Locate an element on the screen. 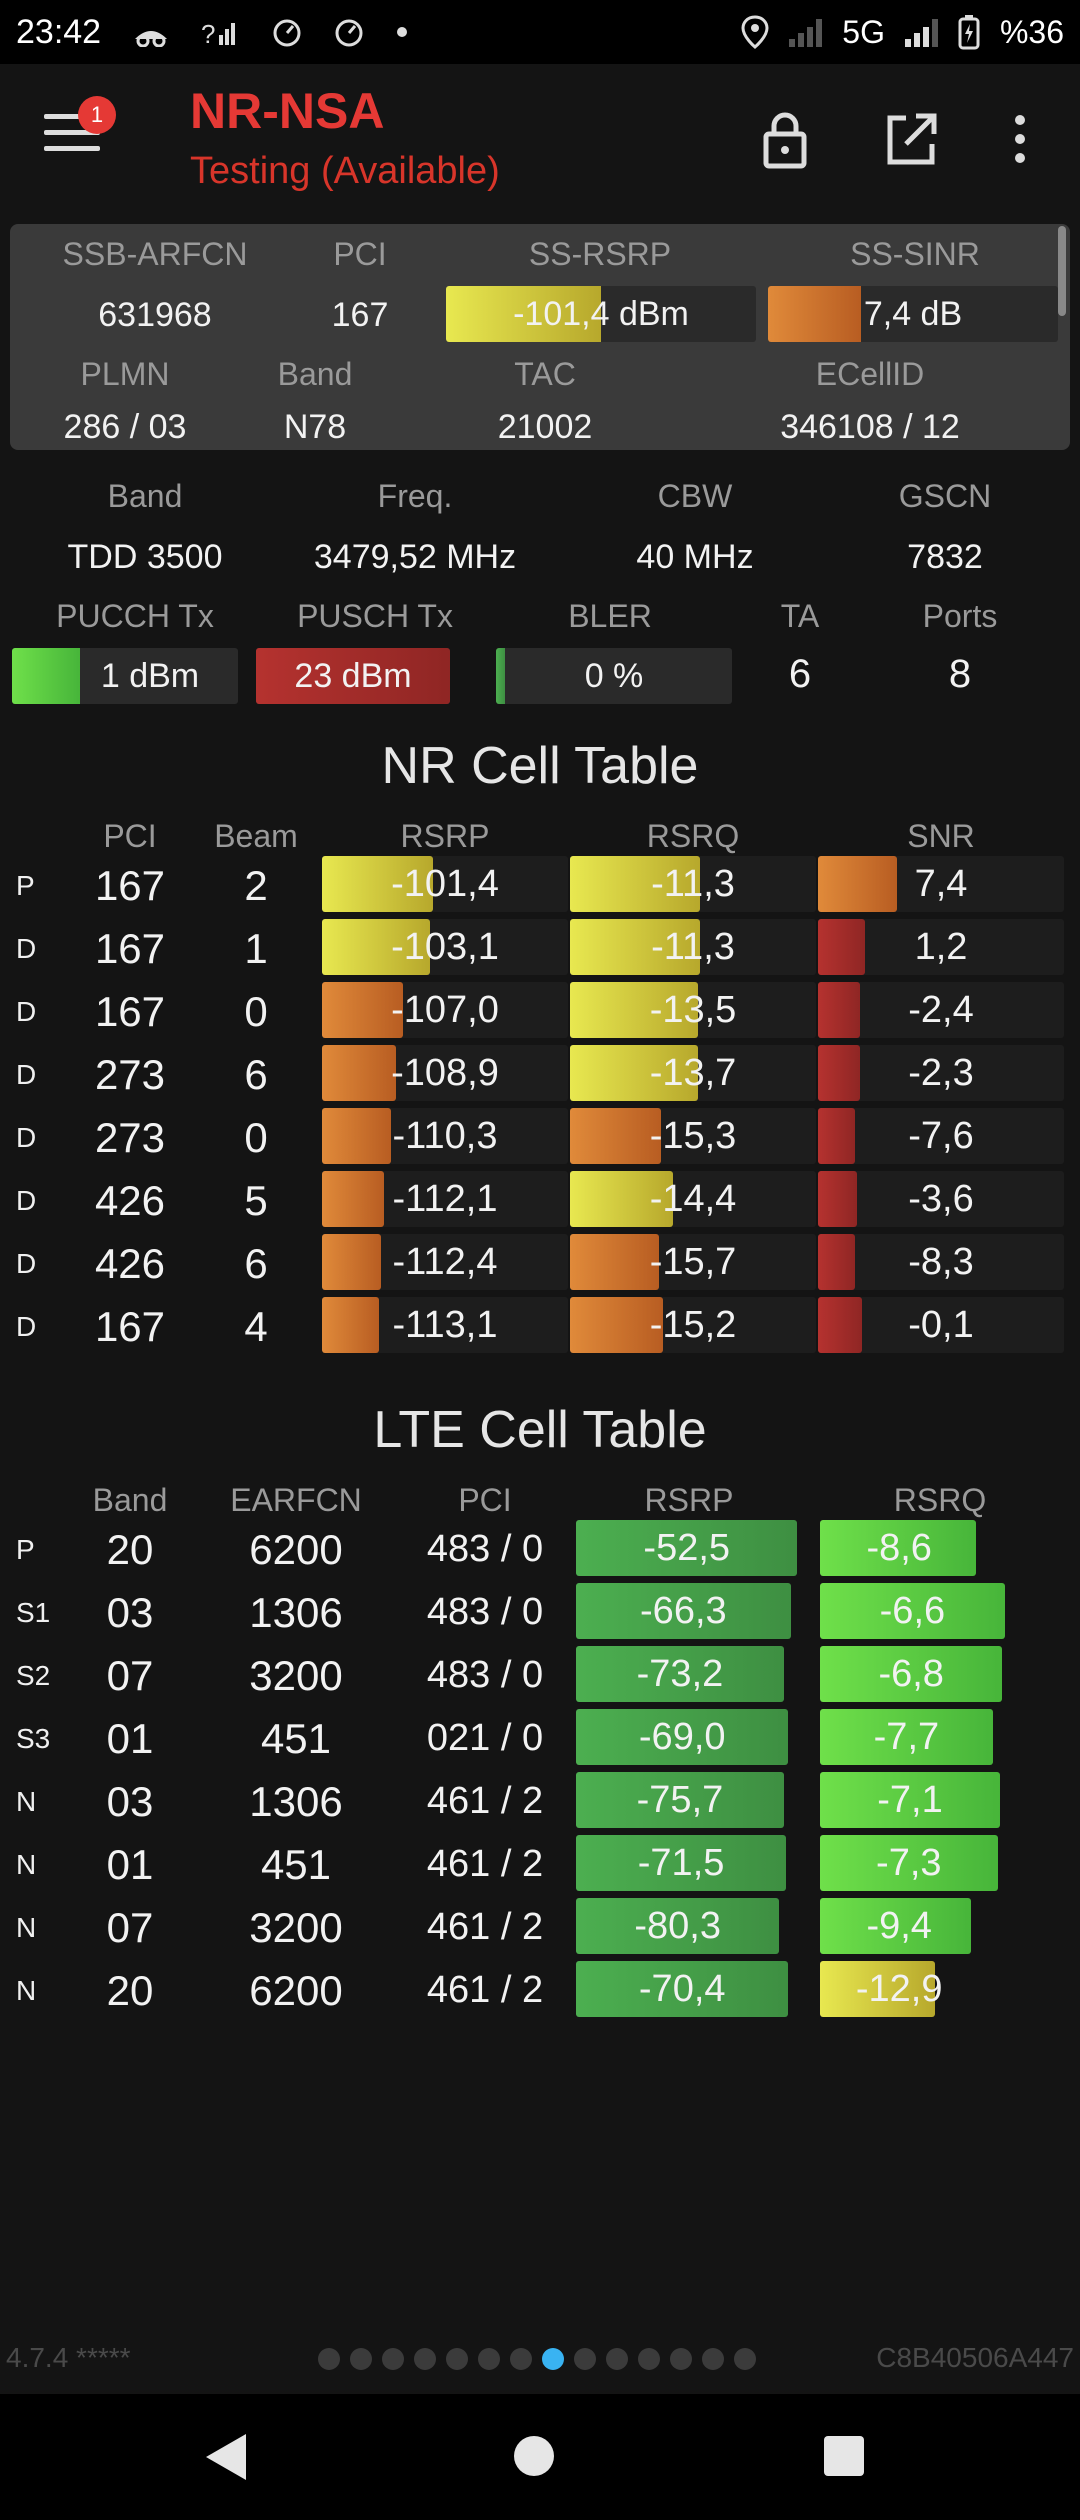  lock-icon is located at coordinates (785, 139).